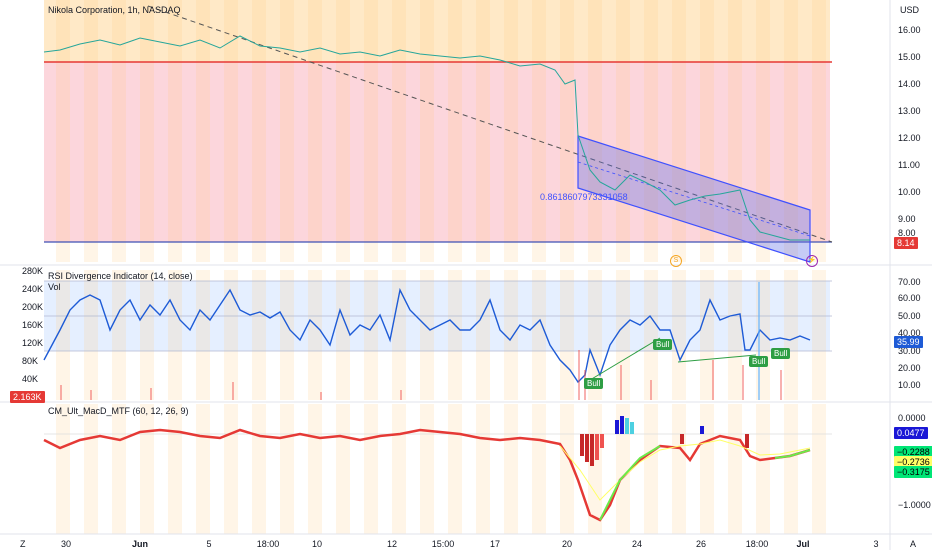 This screenshot has height=550, width=932. I want to click on rsi-tick: 50.00, so click(909, 316).